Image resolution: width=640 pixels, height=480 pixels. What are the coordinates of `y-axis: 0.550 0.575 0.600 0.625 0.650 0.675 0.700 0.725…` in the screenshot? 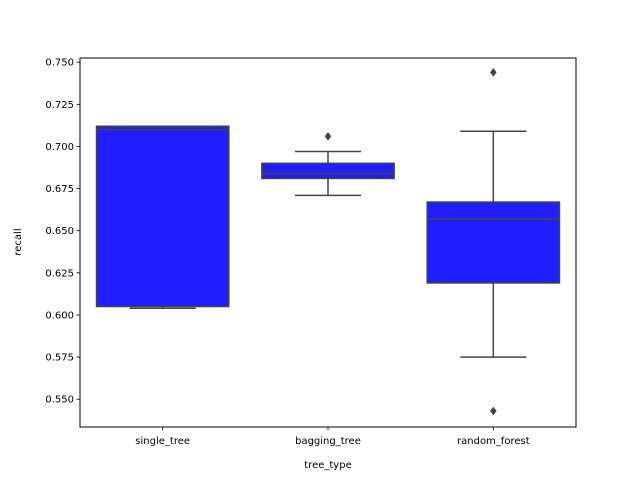 It's located at (62, 232).